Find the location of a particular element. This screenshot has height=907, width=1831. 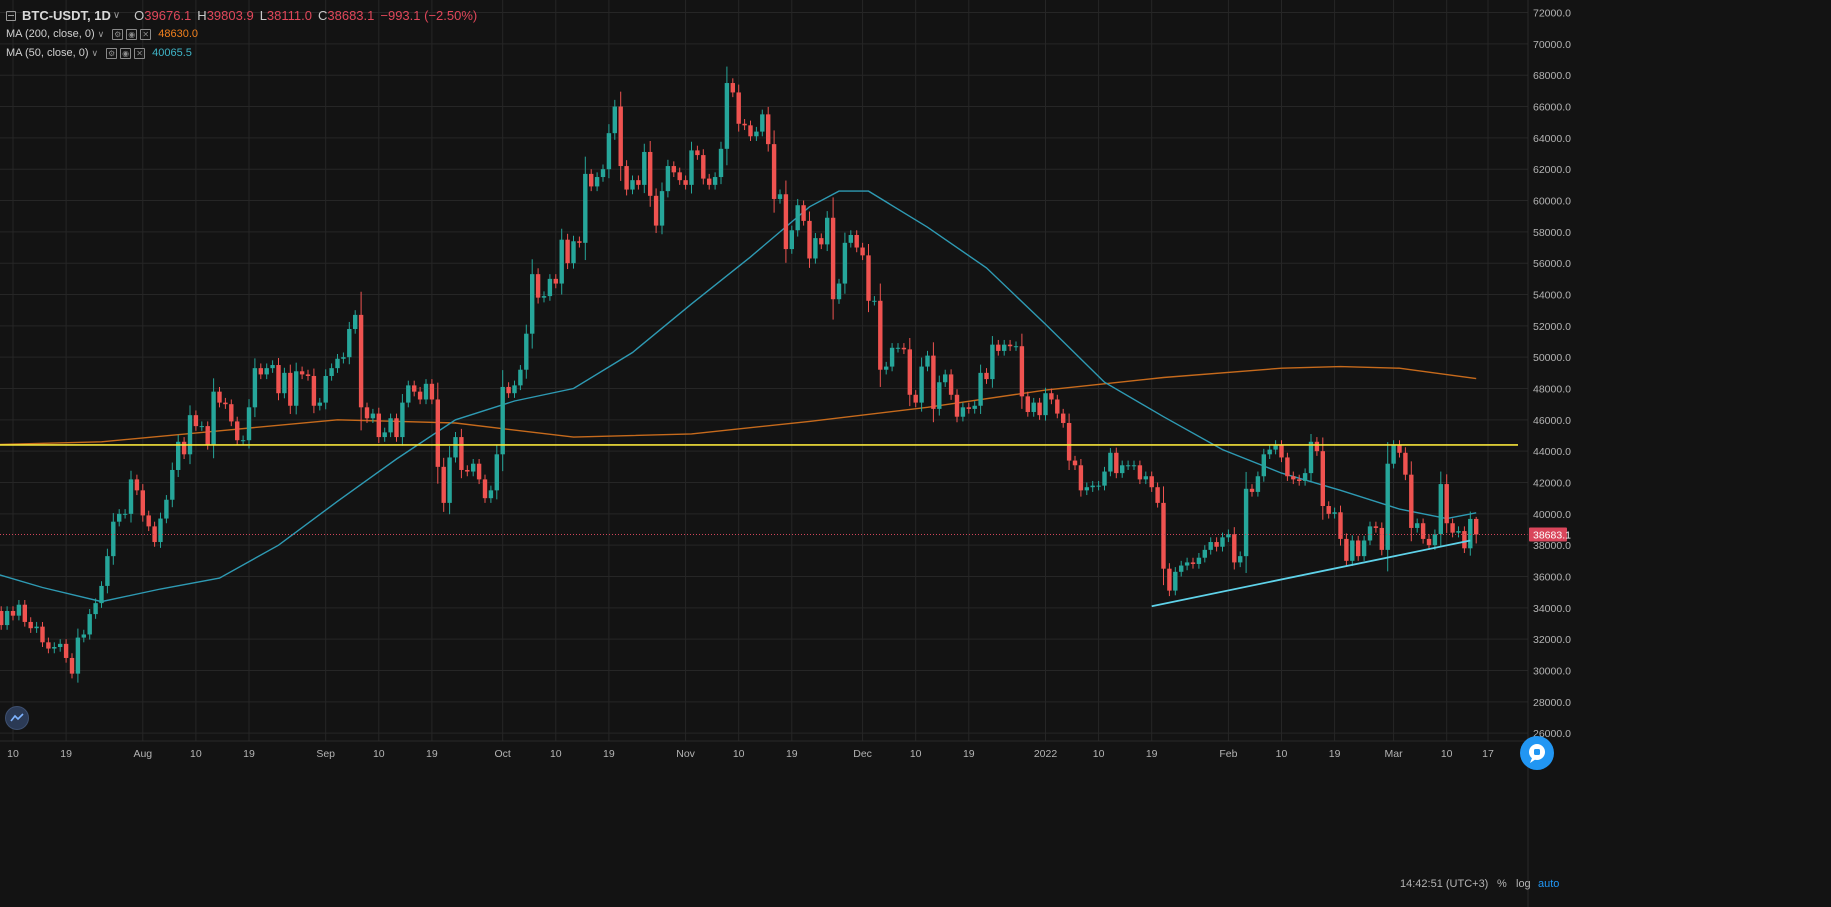

ma200-label: MA (200, close, 0) is located at coordinates (50, 34).